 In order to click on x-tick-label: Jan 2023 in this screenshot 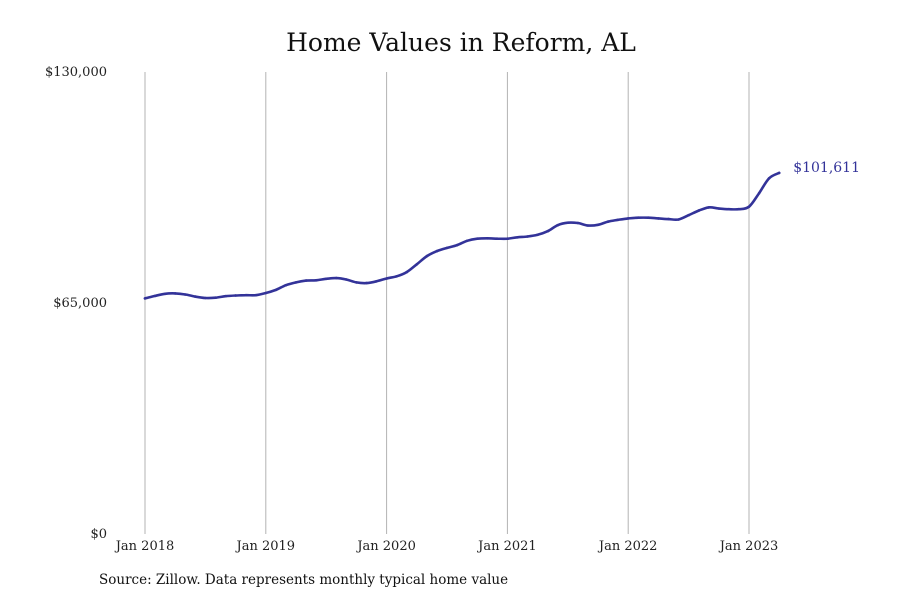, I will do `click(748, 546)`.